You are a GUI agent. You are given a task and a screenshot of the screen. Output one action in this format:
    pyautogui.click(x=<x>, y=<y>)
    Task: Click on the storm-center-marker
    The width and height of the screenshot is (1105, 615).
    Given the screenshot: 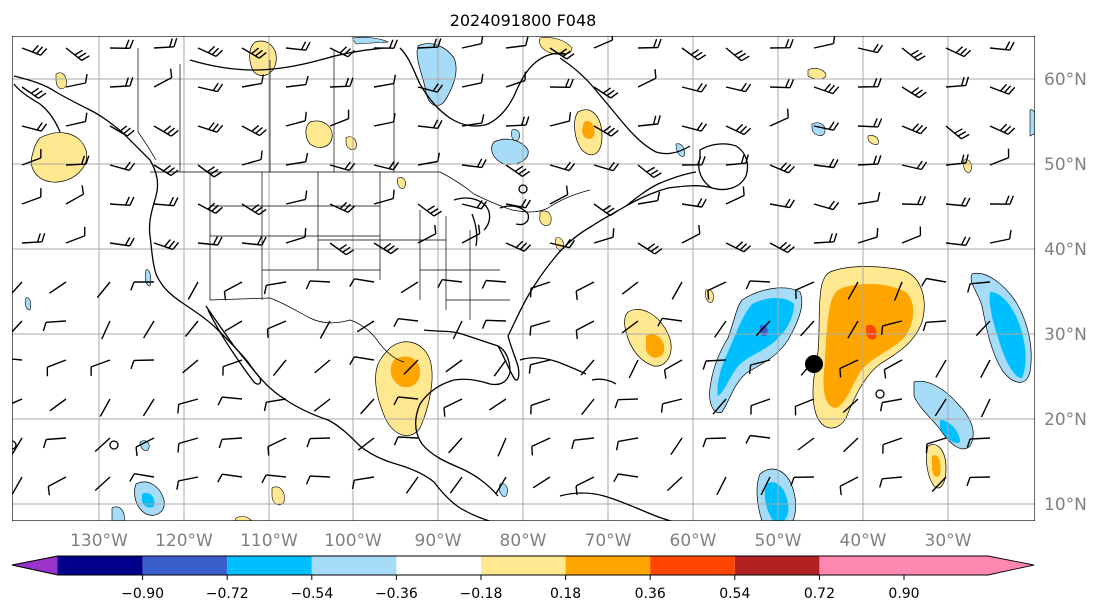 What is the action you would take?
    pyautogui.click(x=814, y=364)
    